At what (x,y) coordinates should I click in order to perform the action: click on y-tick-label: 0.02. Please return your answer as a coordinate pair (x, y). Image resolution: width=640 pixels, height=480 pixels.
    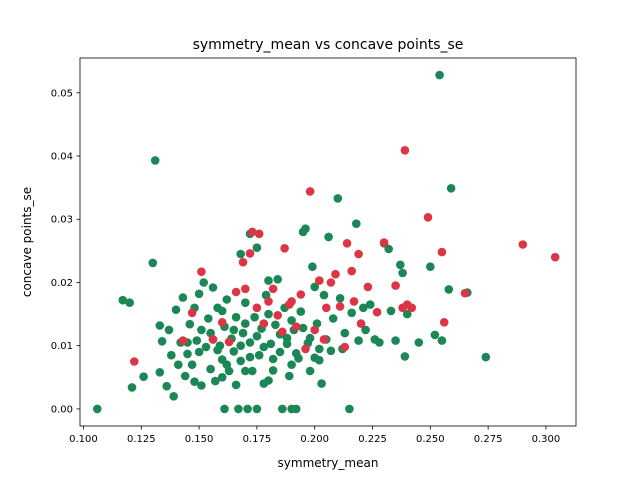
    Looking at the image, I should click on (62, 283).